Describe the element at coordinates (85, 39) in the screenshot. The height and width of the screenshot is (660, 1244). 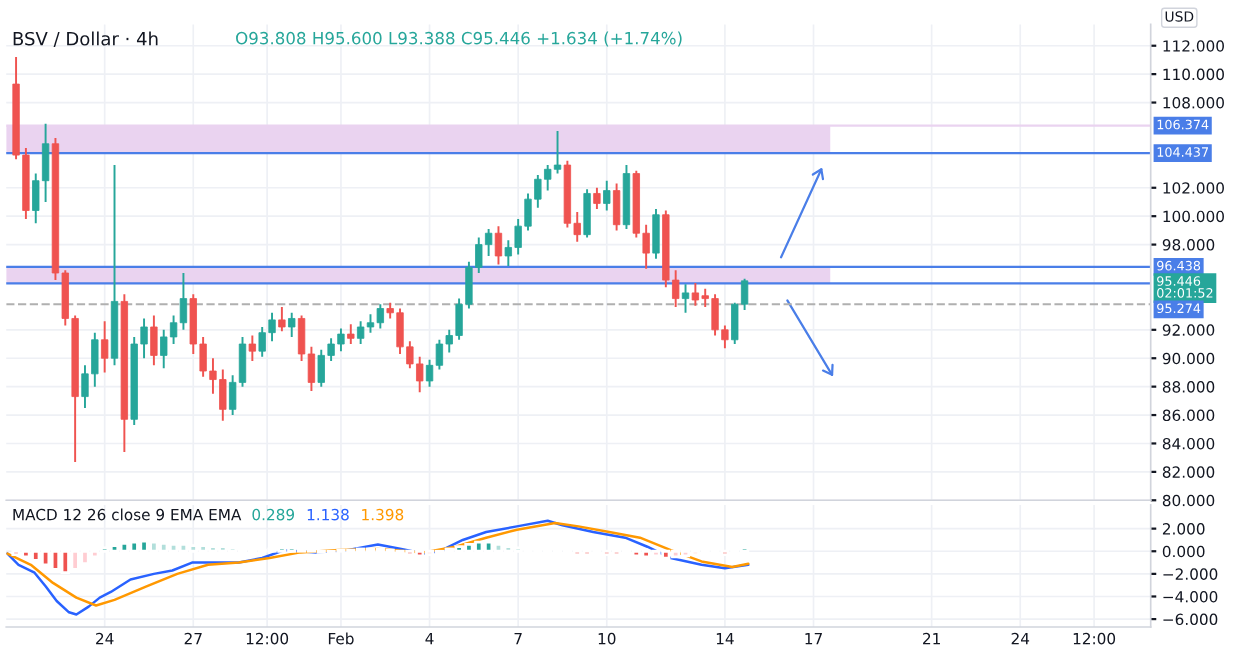
I see `chart-title: BSV / Dollar · 4h` at that location.